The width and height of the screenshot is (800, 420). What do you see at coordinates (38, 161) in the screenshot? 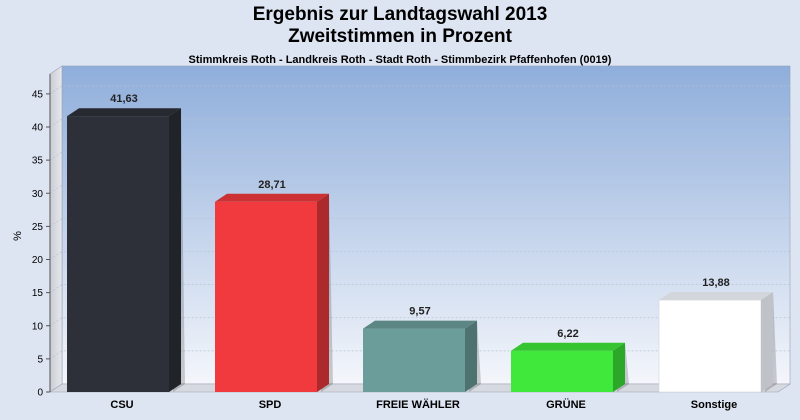
I see `y-tick-label: 35` at bounding box center [38, 161].